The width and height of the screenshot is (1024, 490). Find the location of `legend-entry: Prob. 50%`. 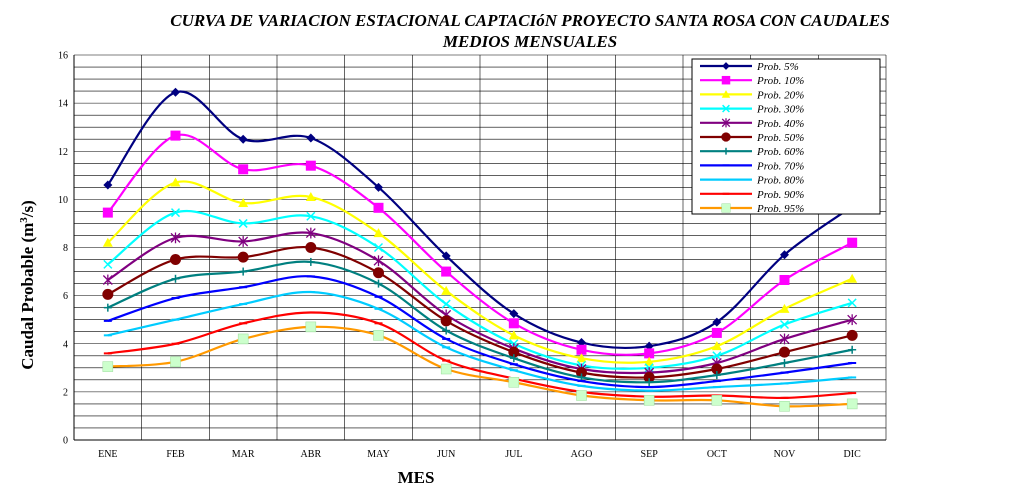

legend-entry: Prob. 50% is located at coordinates (752, 138).